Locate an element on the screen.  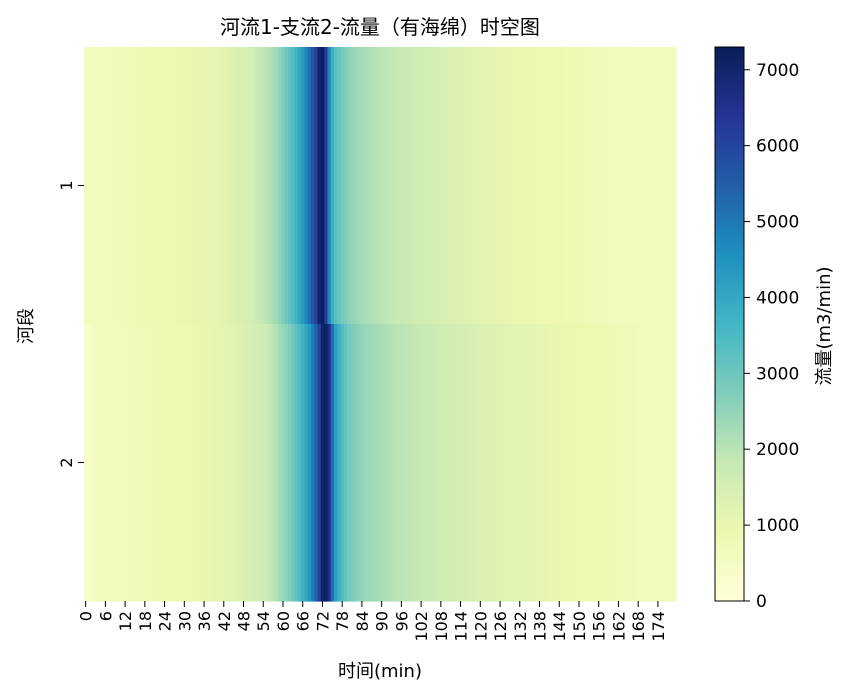
colorbar: 0 1000 2000 3000 4000 5000 6000 7000 流量(m3/min) is located at coordinates (774, 329).